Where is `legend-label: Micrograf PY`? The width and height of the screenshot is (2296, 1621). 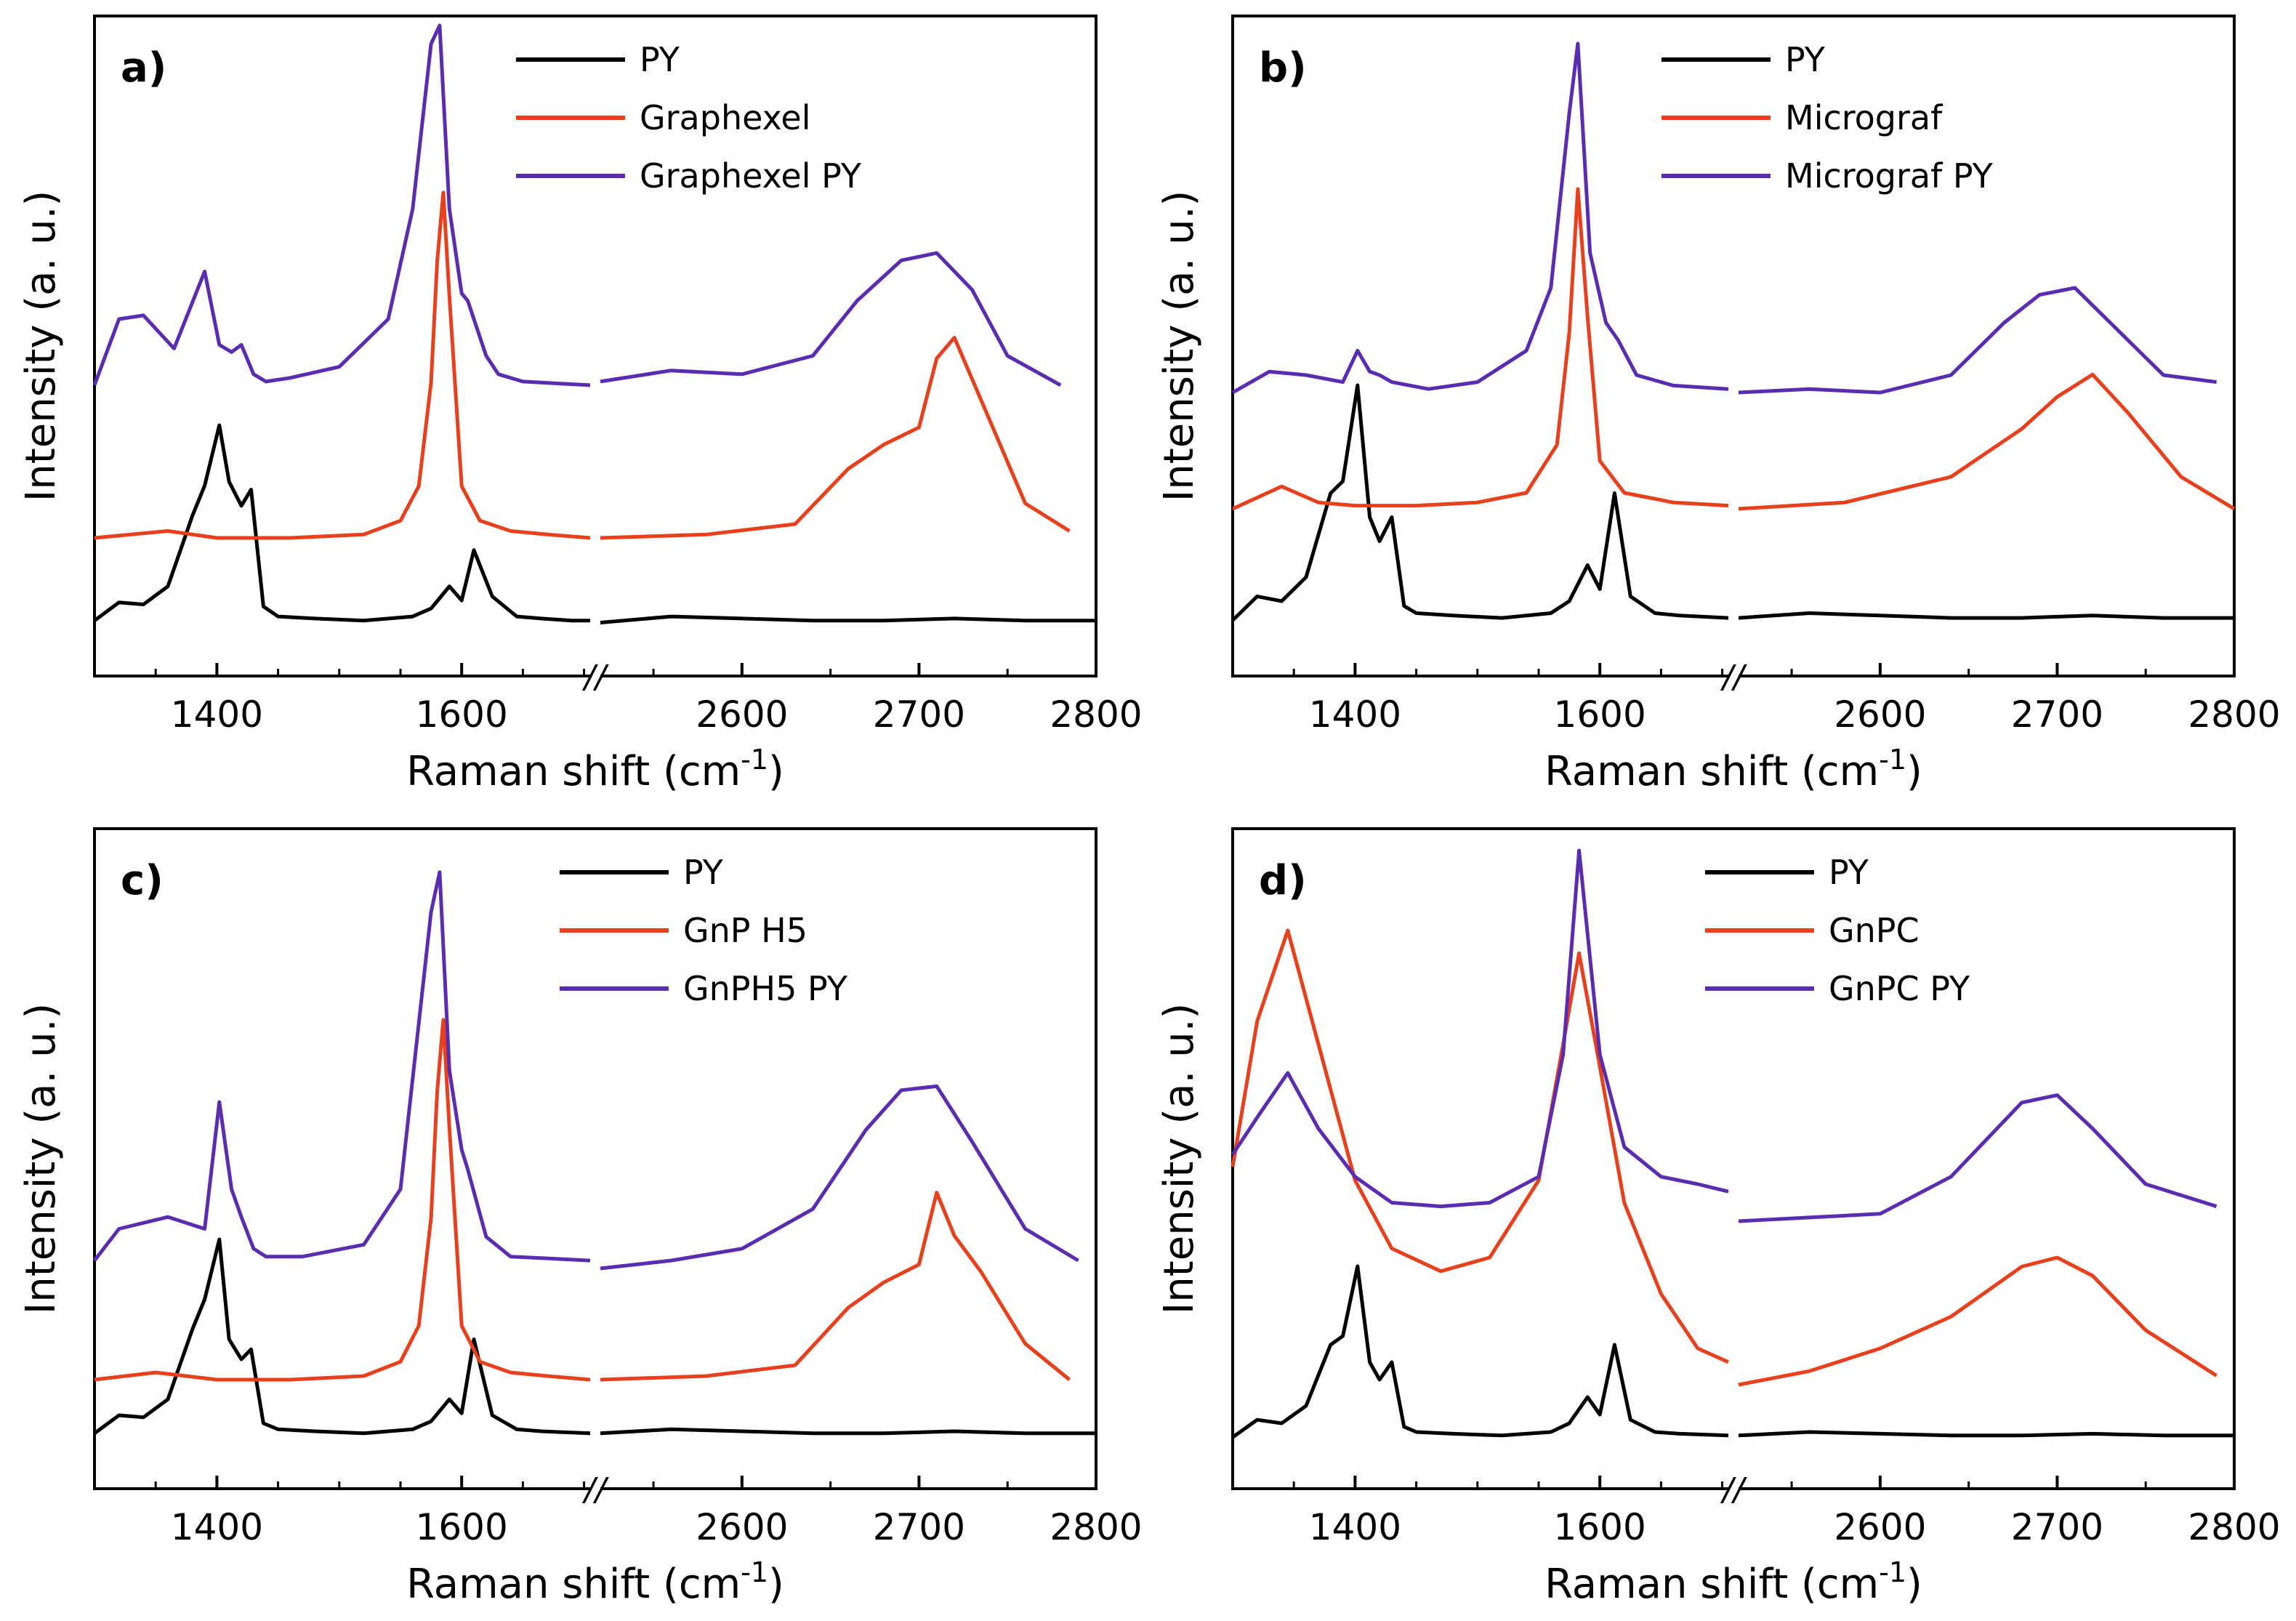 legend-label: Micrograf PY is located at coordinates (1889, 176).